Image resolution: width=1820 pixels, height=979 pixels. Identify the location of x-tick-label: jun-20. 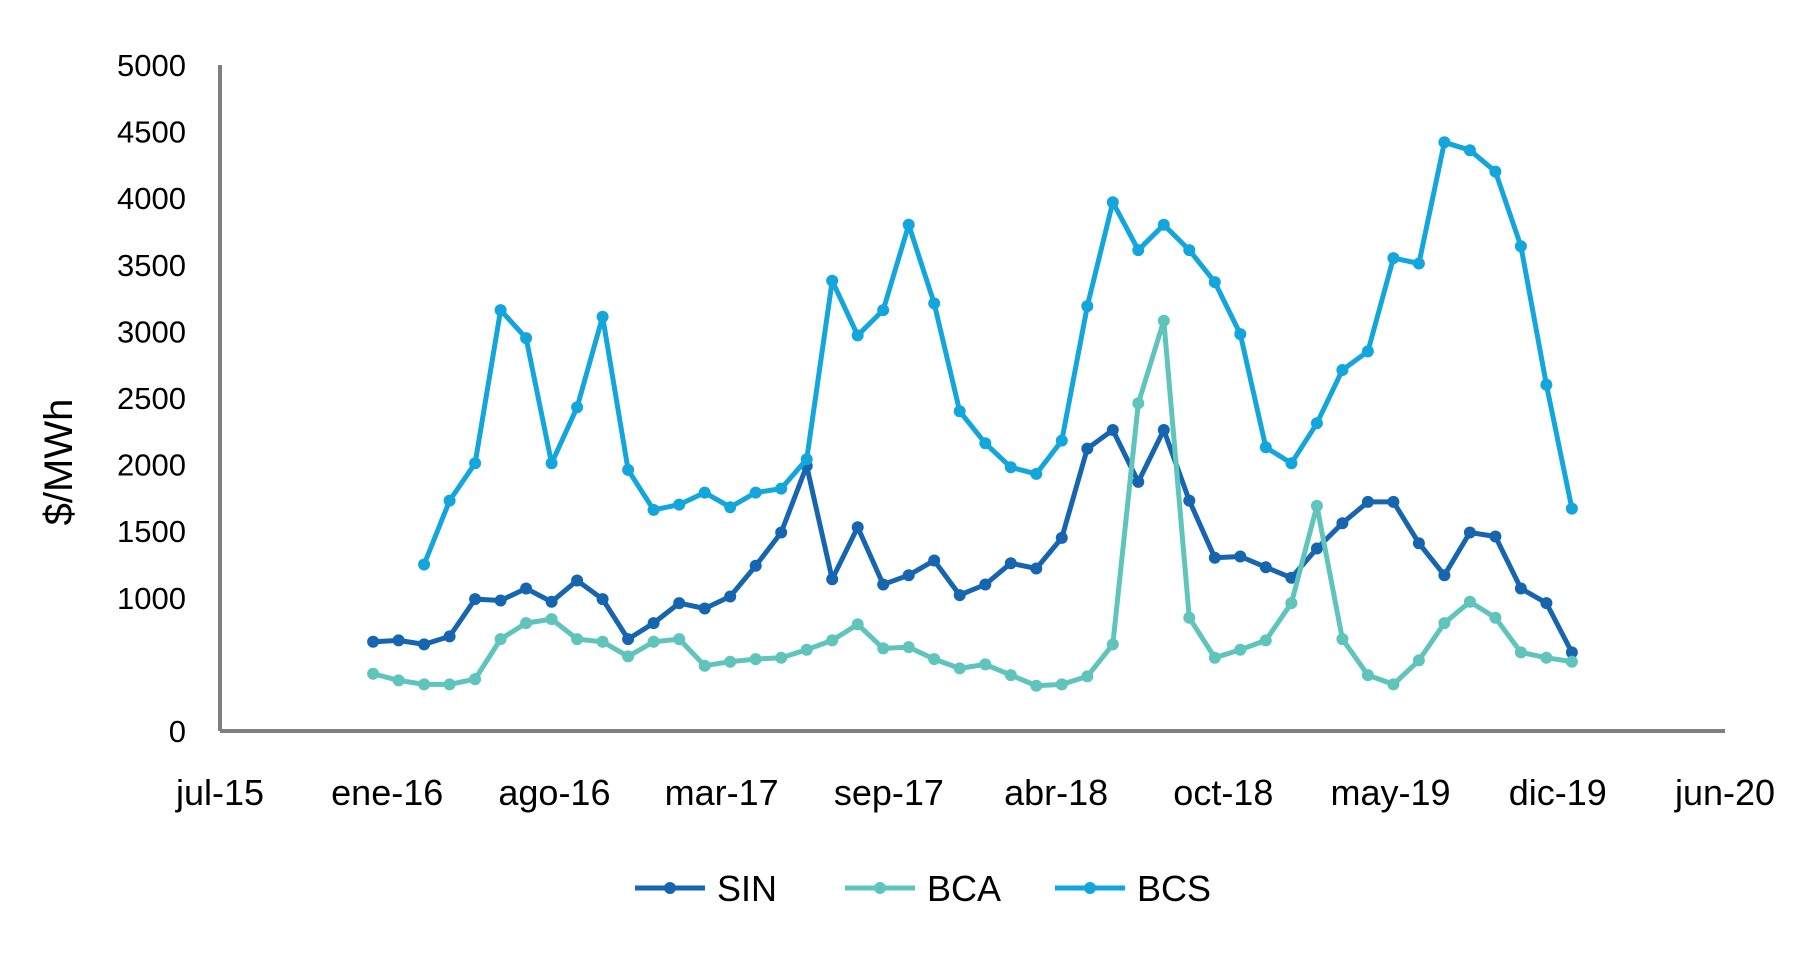
(1724, 792).